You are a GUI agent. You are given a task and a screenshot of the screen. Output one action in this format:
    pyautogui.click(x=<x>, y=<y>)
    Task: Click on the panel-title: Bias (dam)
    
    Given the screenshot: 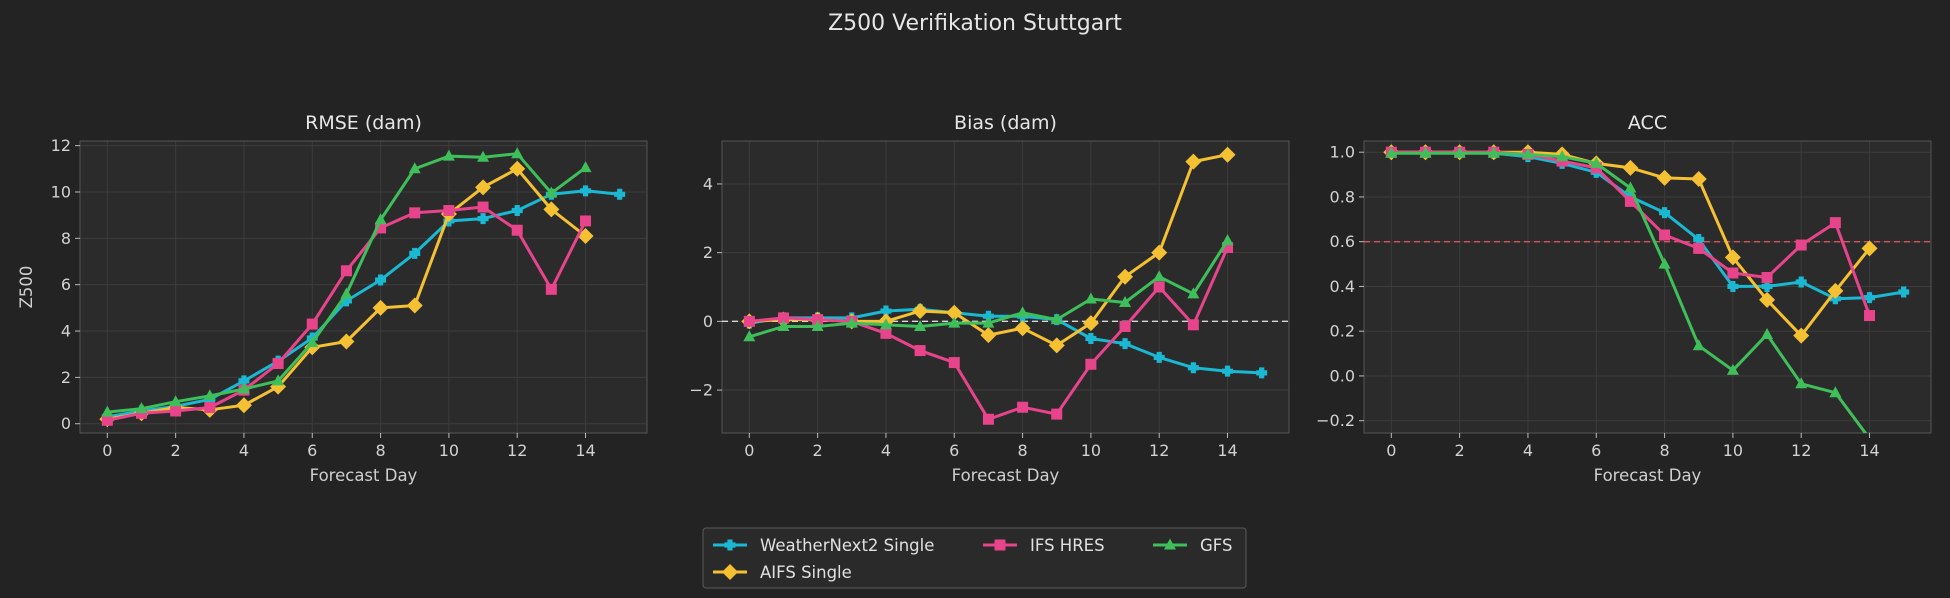 What is the action you would take?
    pyautogui.click(x=1005, y=123)
    